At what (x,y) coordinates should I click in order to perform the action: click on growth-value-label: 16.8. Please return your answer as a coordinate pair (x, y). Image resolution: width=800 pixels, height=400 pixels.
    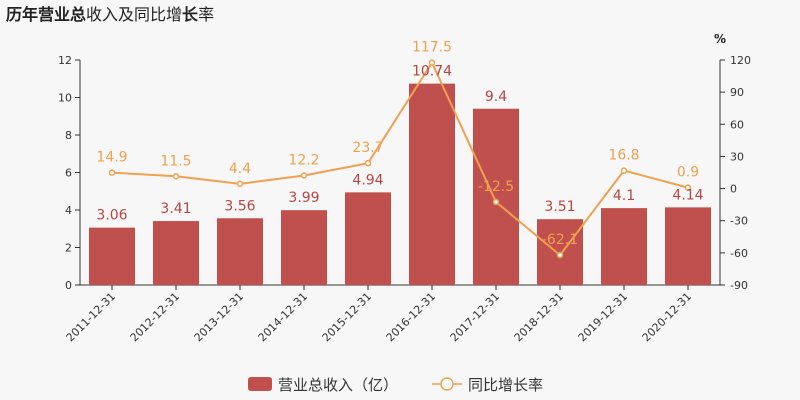
    Looking at the image, I should click on (623, 156).